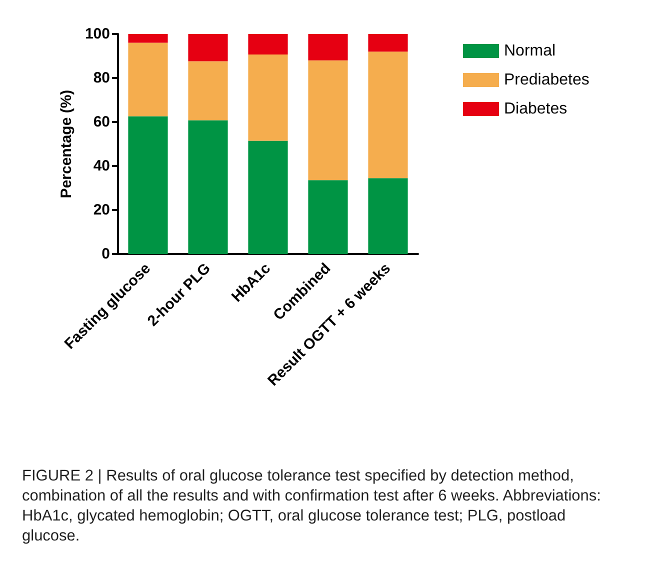 The image size is (654, 562). What do you see at coordinates (101, 166) in the screenshot?
I see `y-tick-label: 40` at bounding box center [101, 166].